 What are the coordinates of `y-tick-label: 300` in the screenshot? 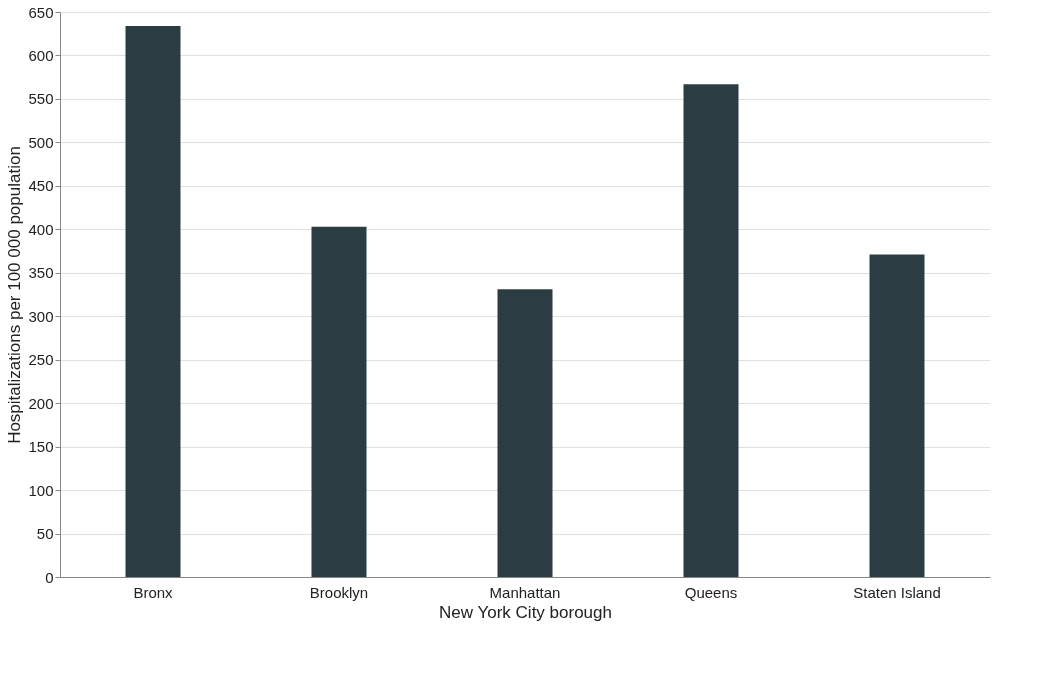 It's located at (41, 316).